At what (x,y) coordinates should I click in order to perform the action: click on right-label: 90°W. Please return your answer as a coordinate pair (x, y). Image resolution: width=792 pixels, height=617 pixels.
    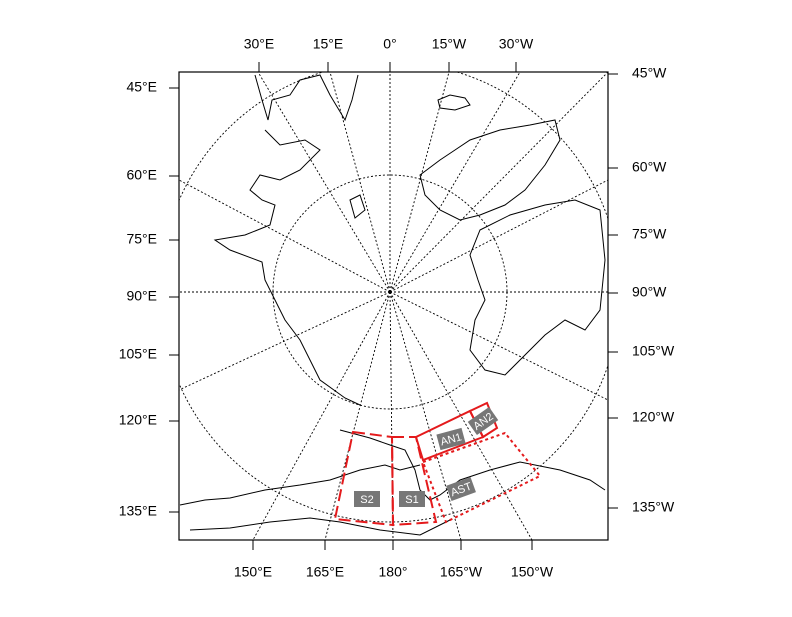
    Looking at the image, I should click on (649, 292).